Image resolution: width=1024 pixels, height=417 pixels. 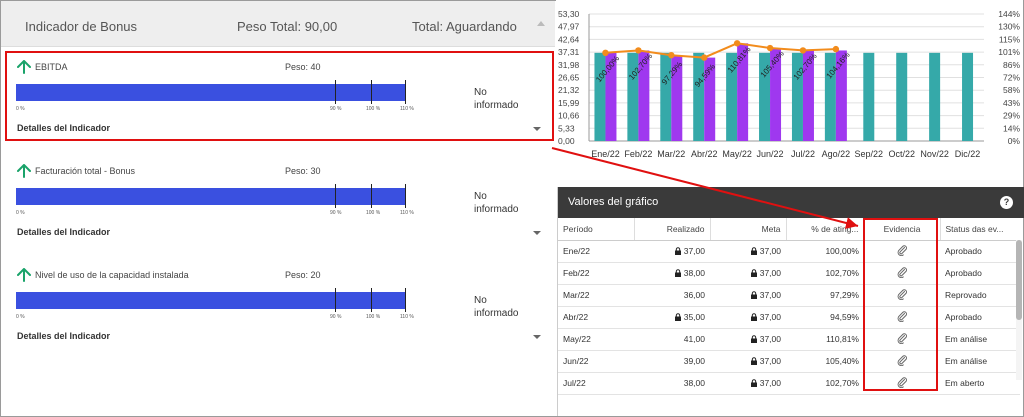 What do you see at coordinates (789, 295) in the screenshot?
I see `table-row: Mar/22 36,00 37,00 97,29% Reprovado` at bounding box center [789, 295].